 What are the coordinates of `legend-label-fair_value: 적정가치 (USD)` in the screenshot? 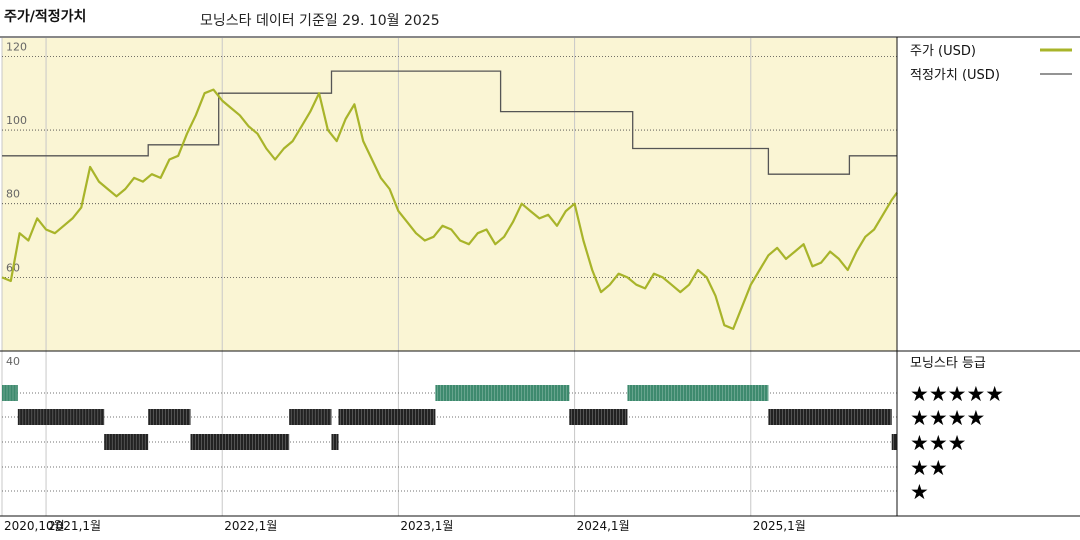 It's located at (955, 75).